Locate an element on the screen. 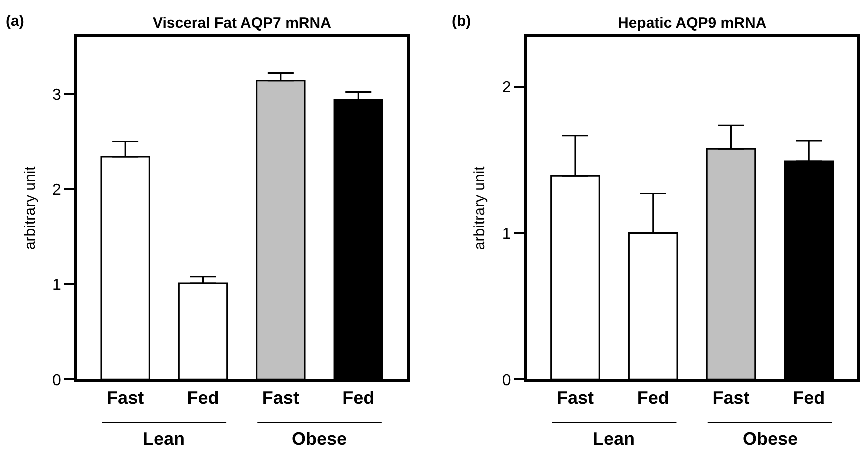 This screenshot has height=462, width=860. chart-title: Visceral Fat AQP7 mRNA is located at coordinates (242, 23).